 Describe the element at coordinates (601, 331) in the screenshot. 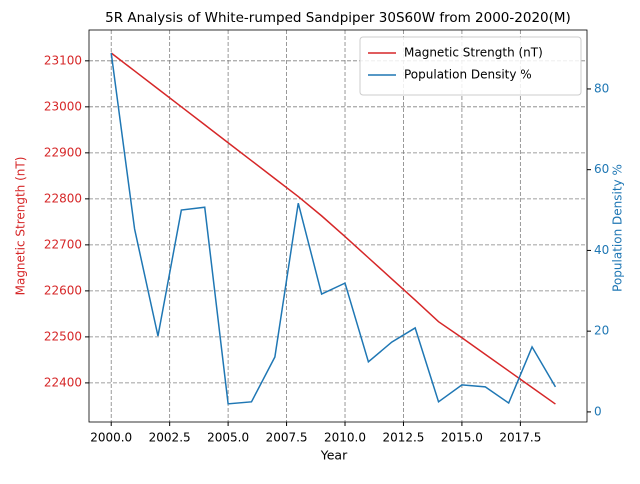

I see `y2-tick-label: 20` at that location.